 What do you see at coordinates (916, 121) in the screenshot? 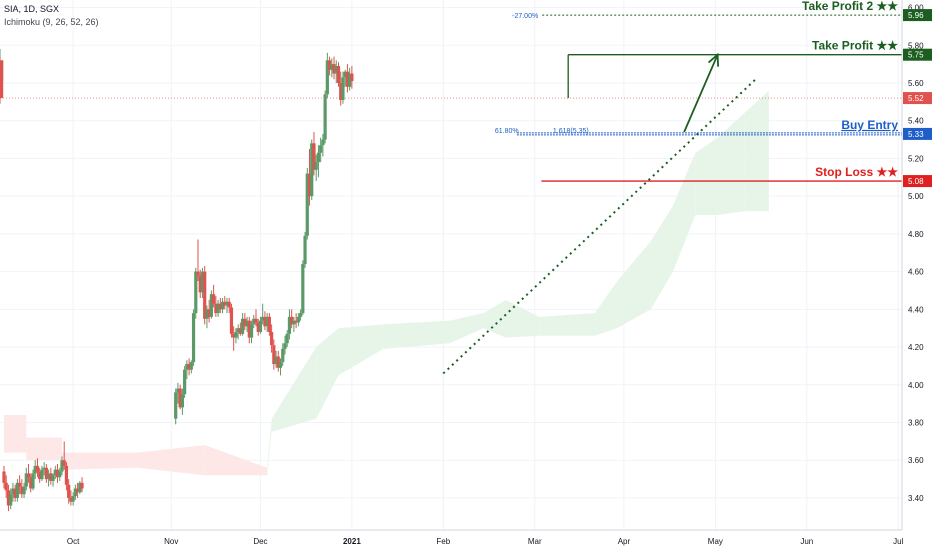
I see `price-tick-label: 5.40` at bounding box center [916, 121].